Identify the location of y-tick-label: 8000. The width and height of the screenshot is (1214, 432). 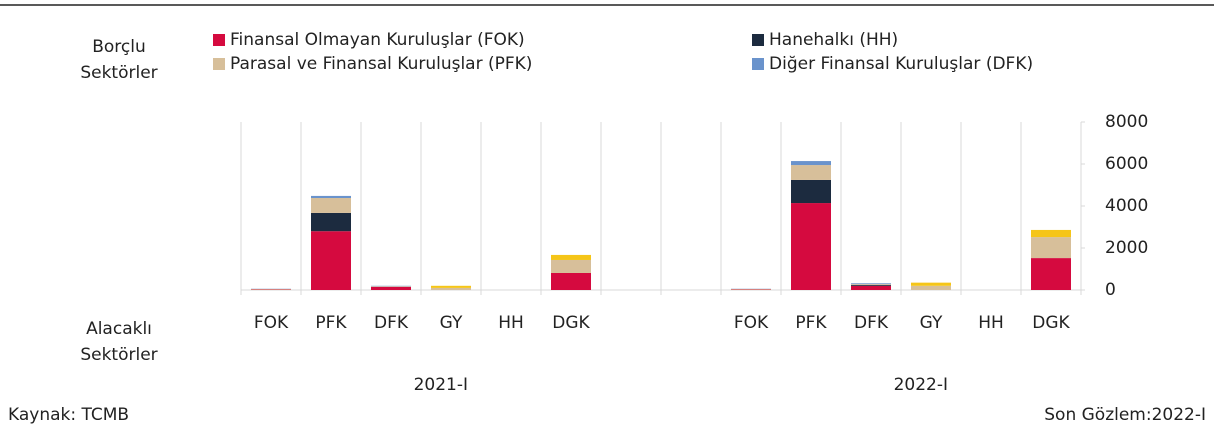
(1126, 122).